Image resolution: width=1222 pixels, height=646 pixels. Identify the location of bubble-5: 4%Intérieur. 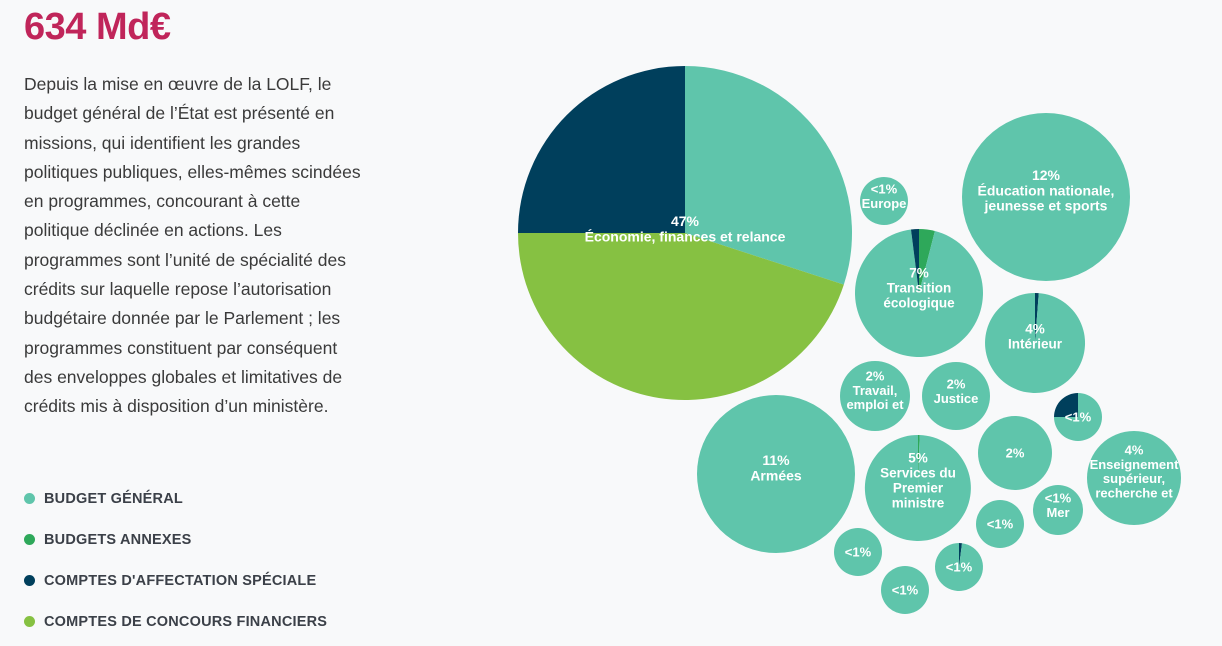
(1035, 342).